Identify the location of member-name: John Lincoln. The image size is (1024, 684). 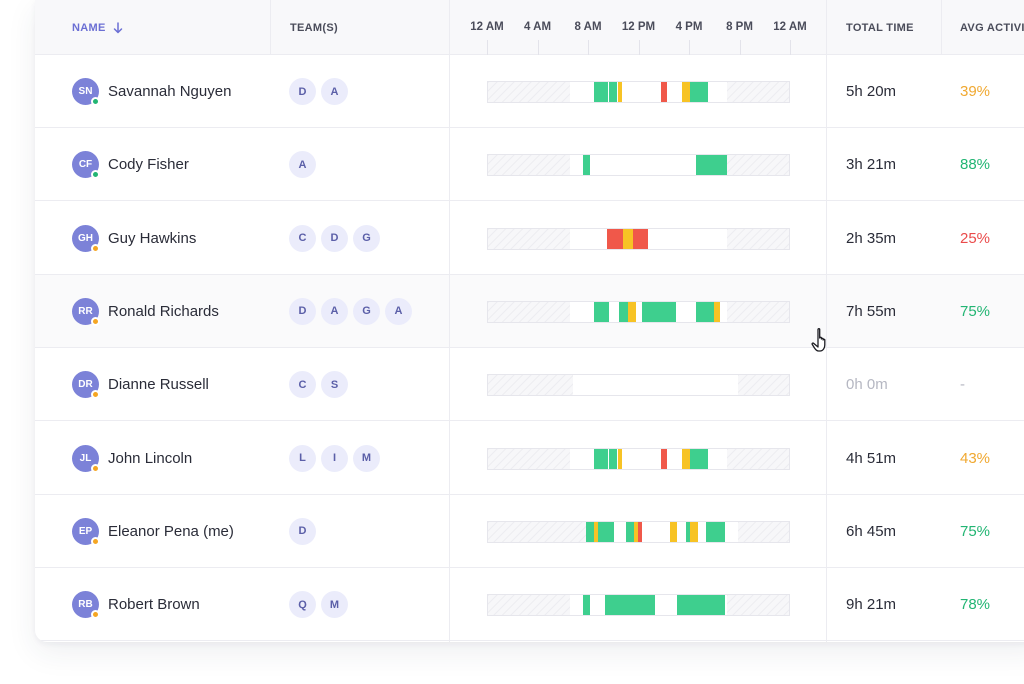
(150, 458).